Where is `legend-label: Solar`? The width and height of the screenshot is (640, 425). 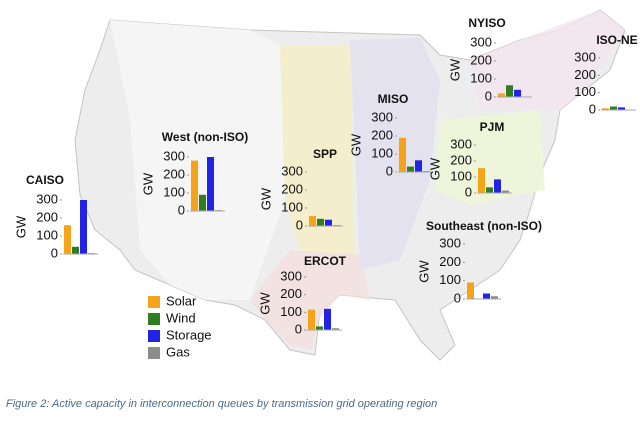
legend-label: Solar is located at coordinates (181, 300).